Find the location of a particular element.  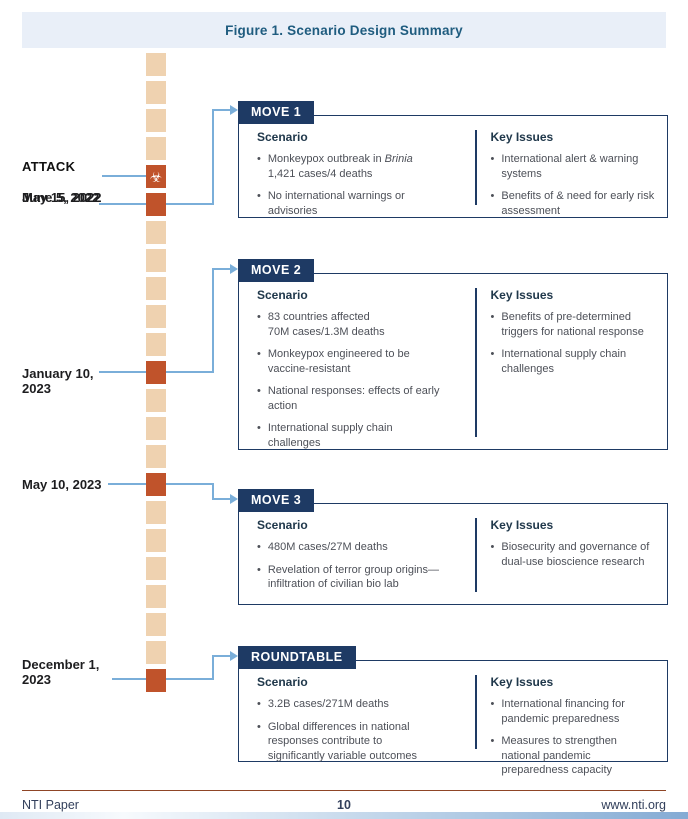

figure-title-band: Figure 1. Scenario Design Summary is located at coordinates (344, 30).